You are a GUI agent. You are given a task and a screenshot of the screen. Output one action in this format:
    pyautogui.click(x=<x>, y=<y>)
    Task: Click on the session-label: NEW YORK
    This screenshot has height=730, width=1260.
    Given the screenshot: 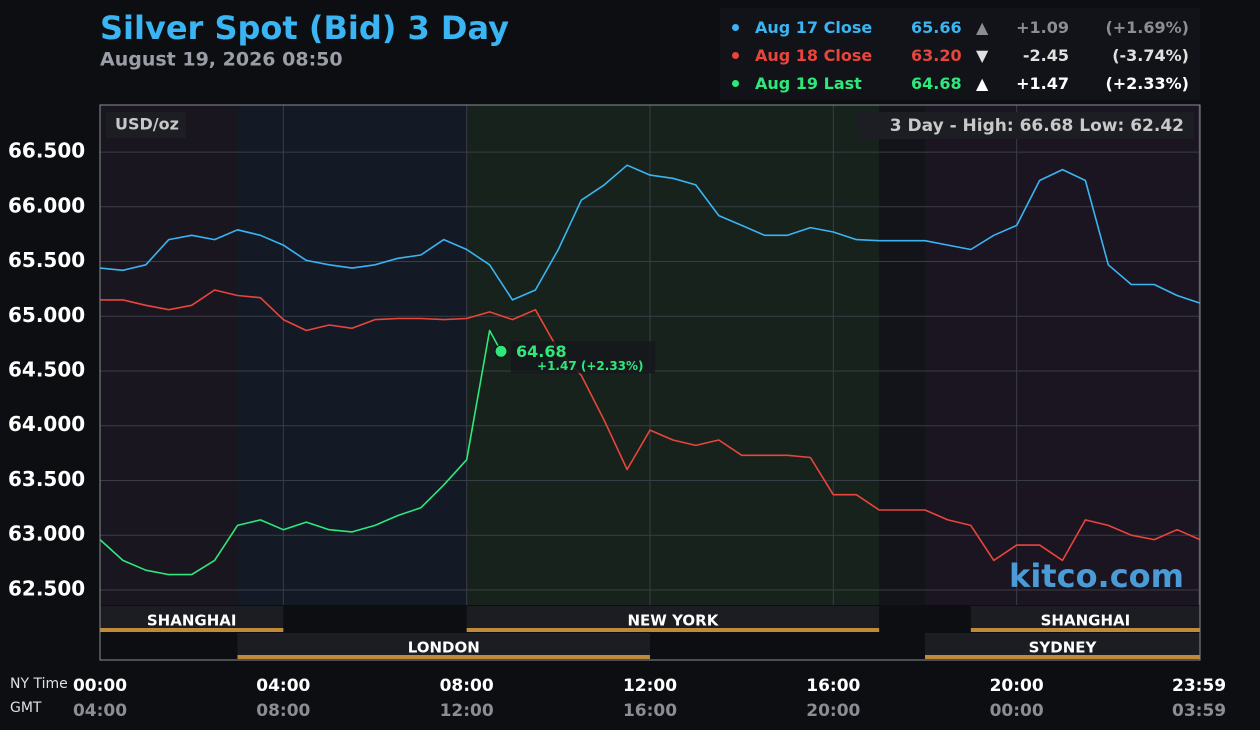 What is the action you would take?
    pyautogui.click(x=674, y=621)
    